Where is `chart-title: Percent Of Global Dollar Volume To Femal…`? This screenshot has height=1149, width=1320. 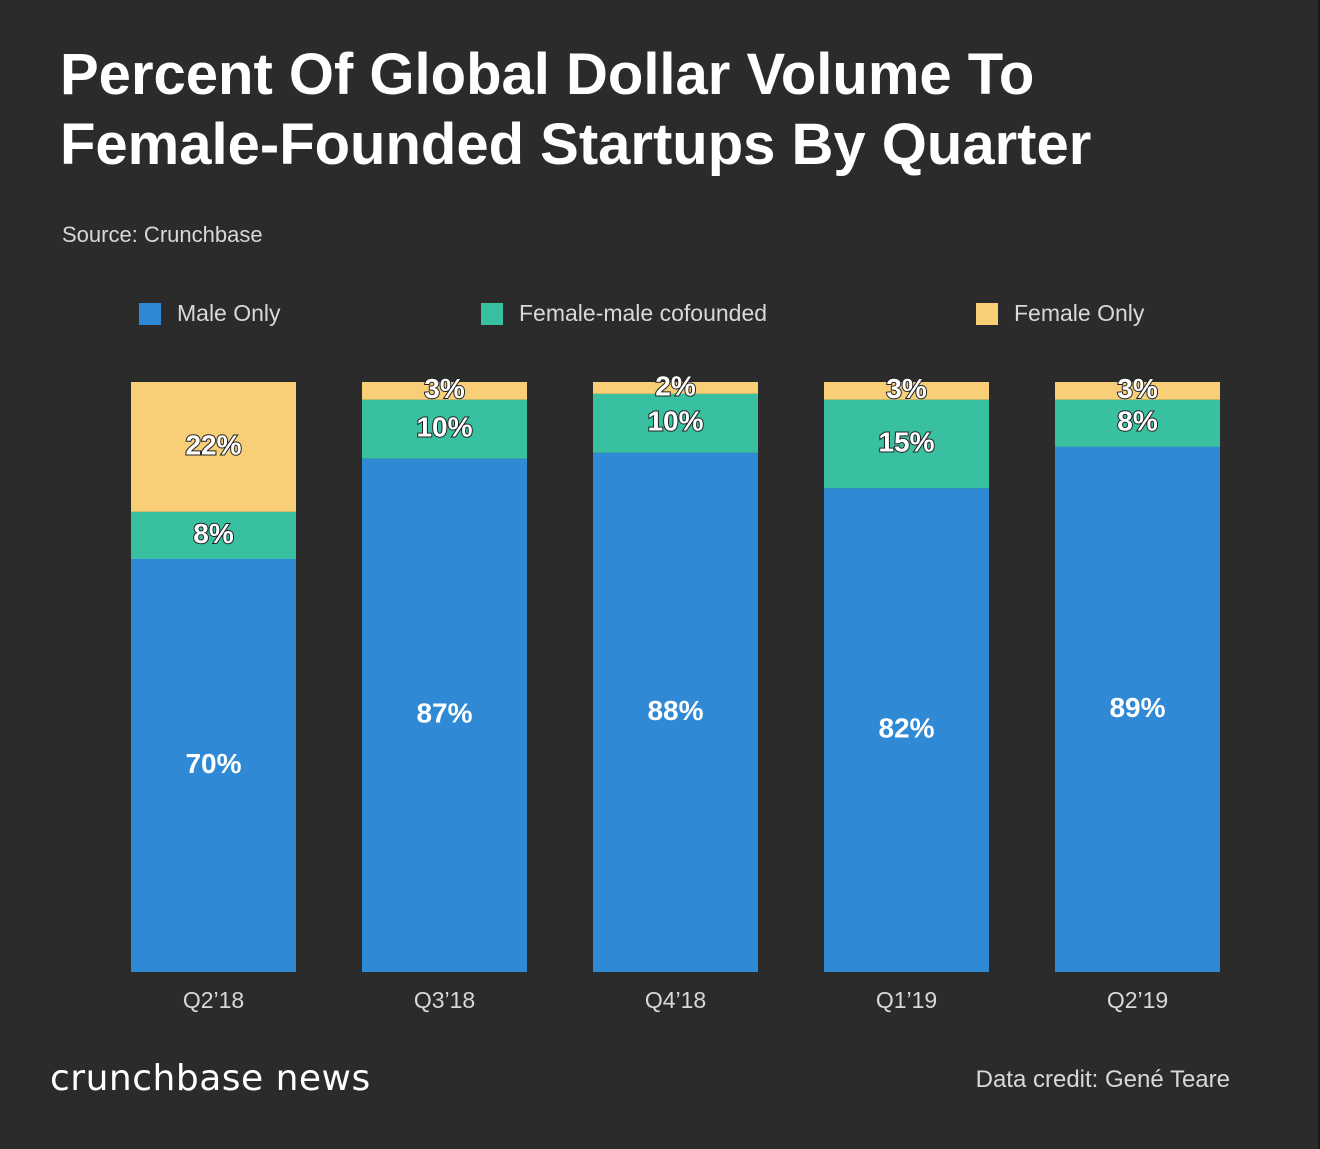 chart-title: Percent Of Global Dollar Volume To Femal… is located at coordinates (660, 110).